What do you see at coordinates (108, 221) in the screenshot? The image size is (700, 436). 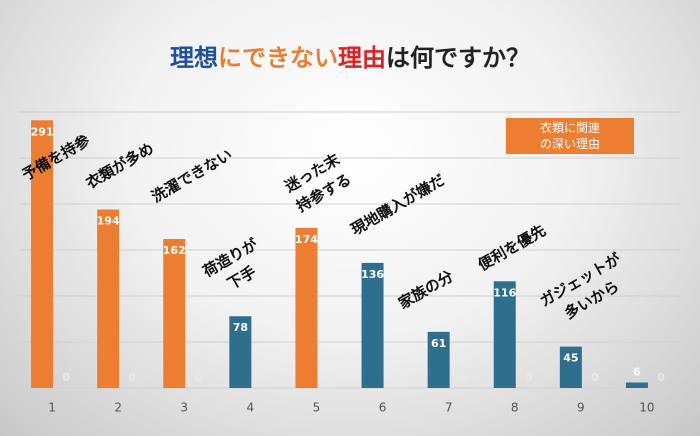 I see `value-label: 194` at bounding box center [108, 221].